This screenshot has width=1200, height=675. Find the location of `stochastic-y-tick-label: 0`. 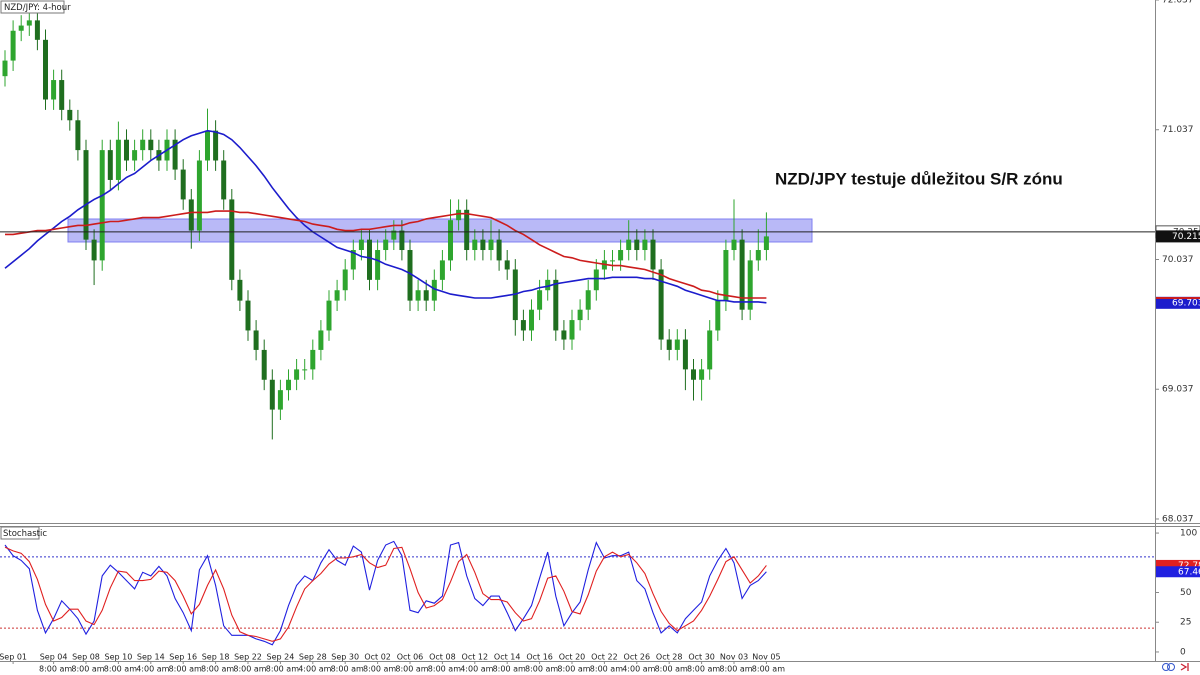

stochastic-y-tick-label: 0 is located at coordinates (1183, 652).